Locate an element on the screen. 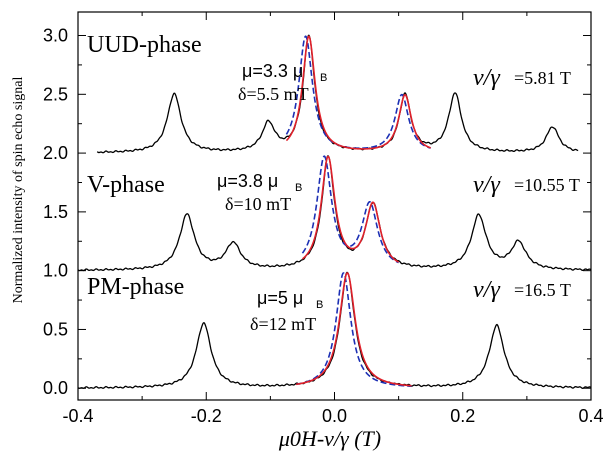 Image resolution: width=613 pixels, height=453 pixels. mu-label-pm: μ=5 μ is located at coordinates (280, 298).